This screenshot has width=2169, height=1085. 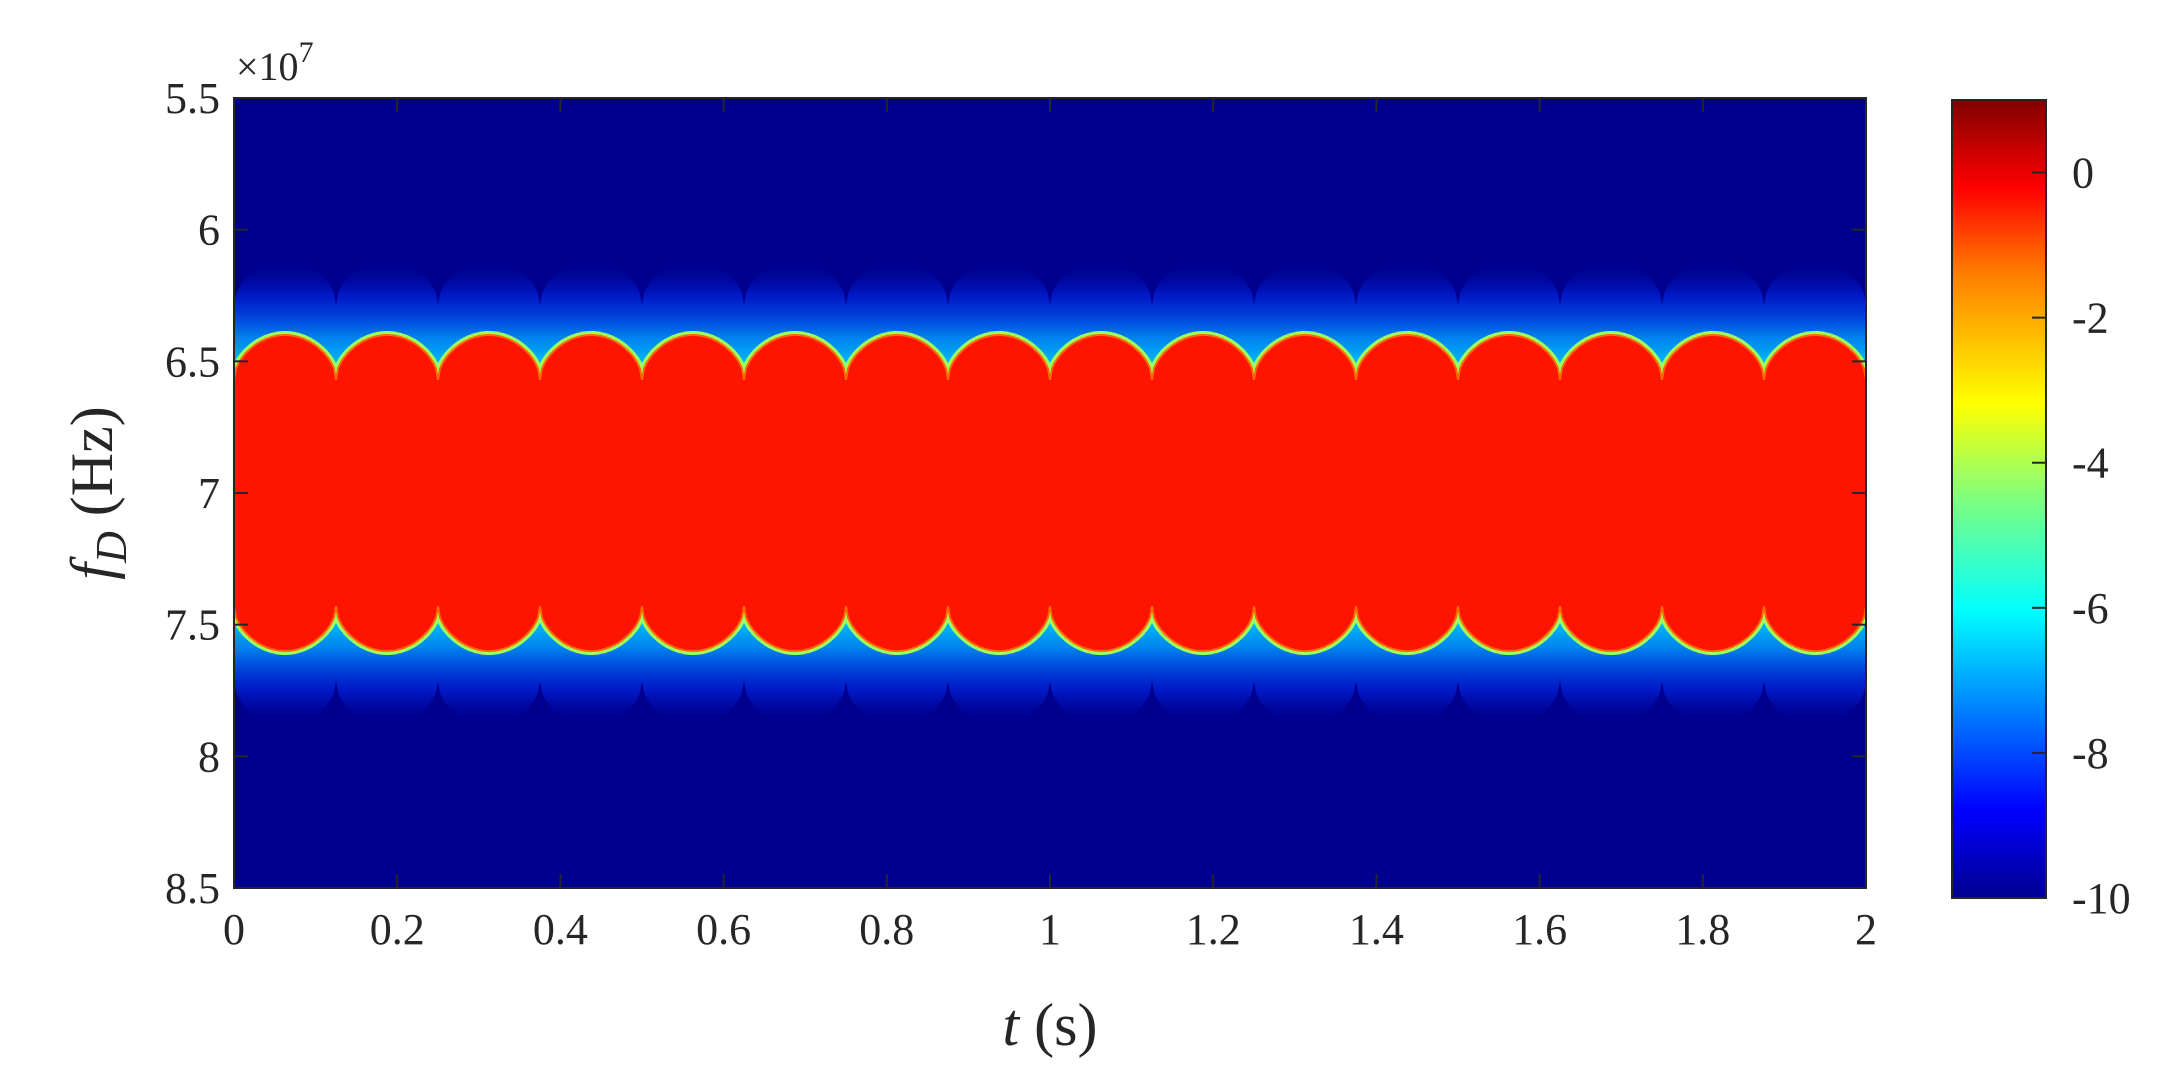 What do you see at coordinates (1702, 929) in the screenshot?
I see `x-tick-label: 1.8` at bounding box center [1702, 929].